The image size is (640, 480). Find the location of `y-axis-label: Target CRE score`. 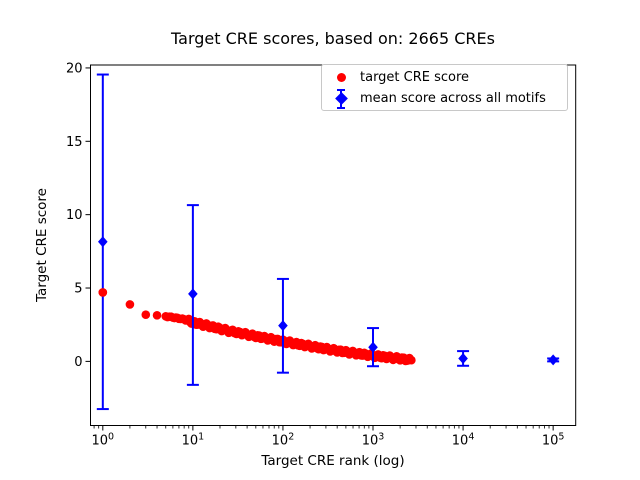

y-axis-label: Target CRE score is located at coordinates (42, 245).